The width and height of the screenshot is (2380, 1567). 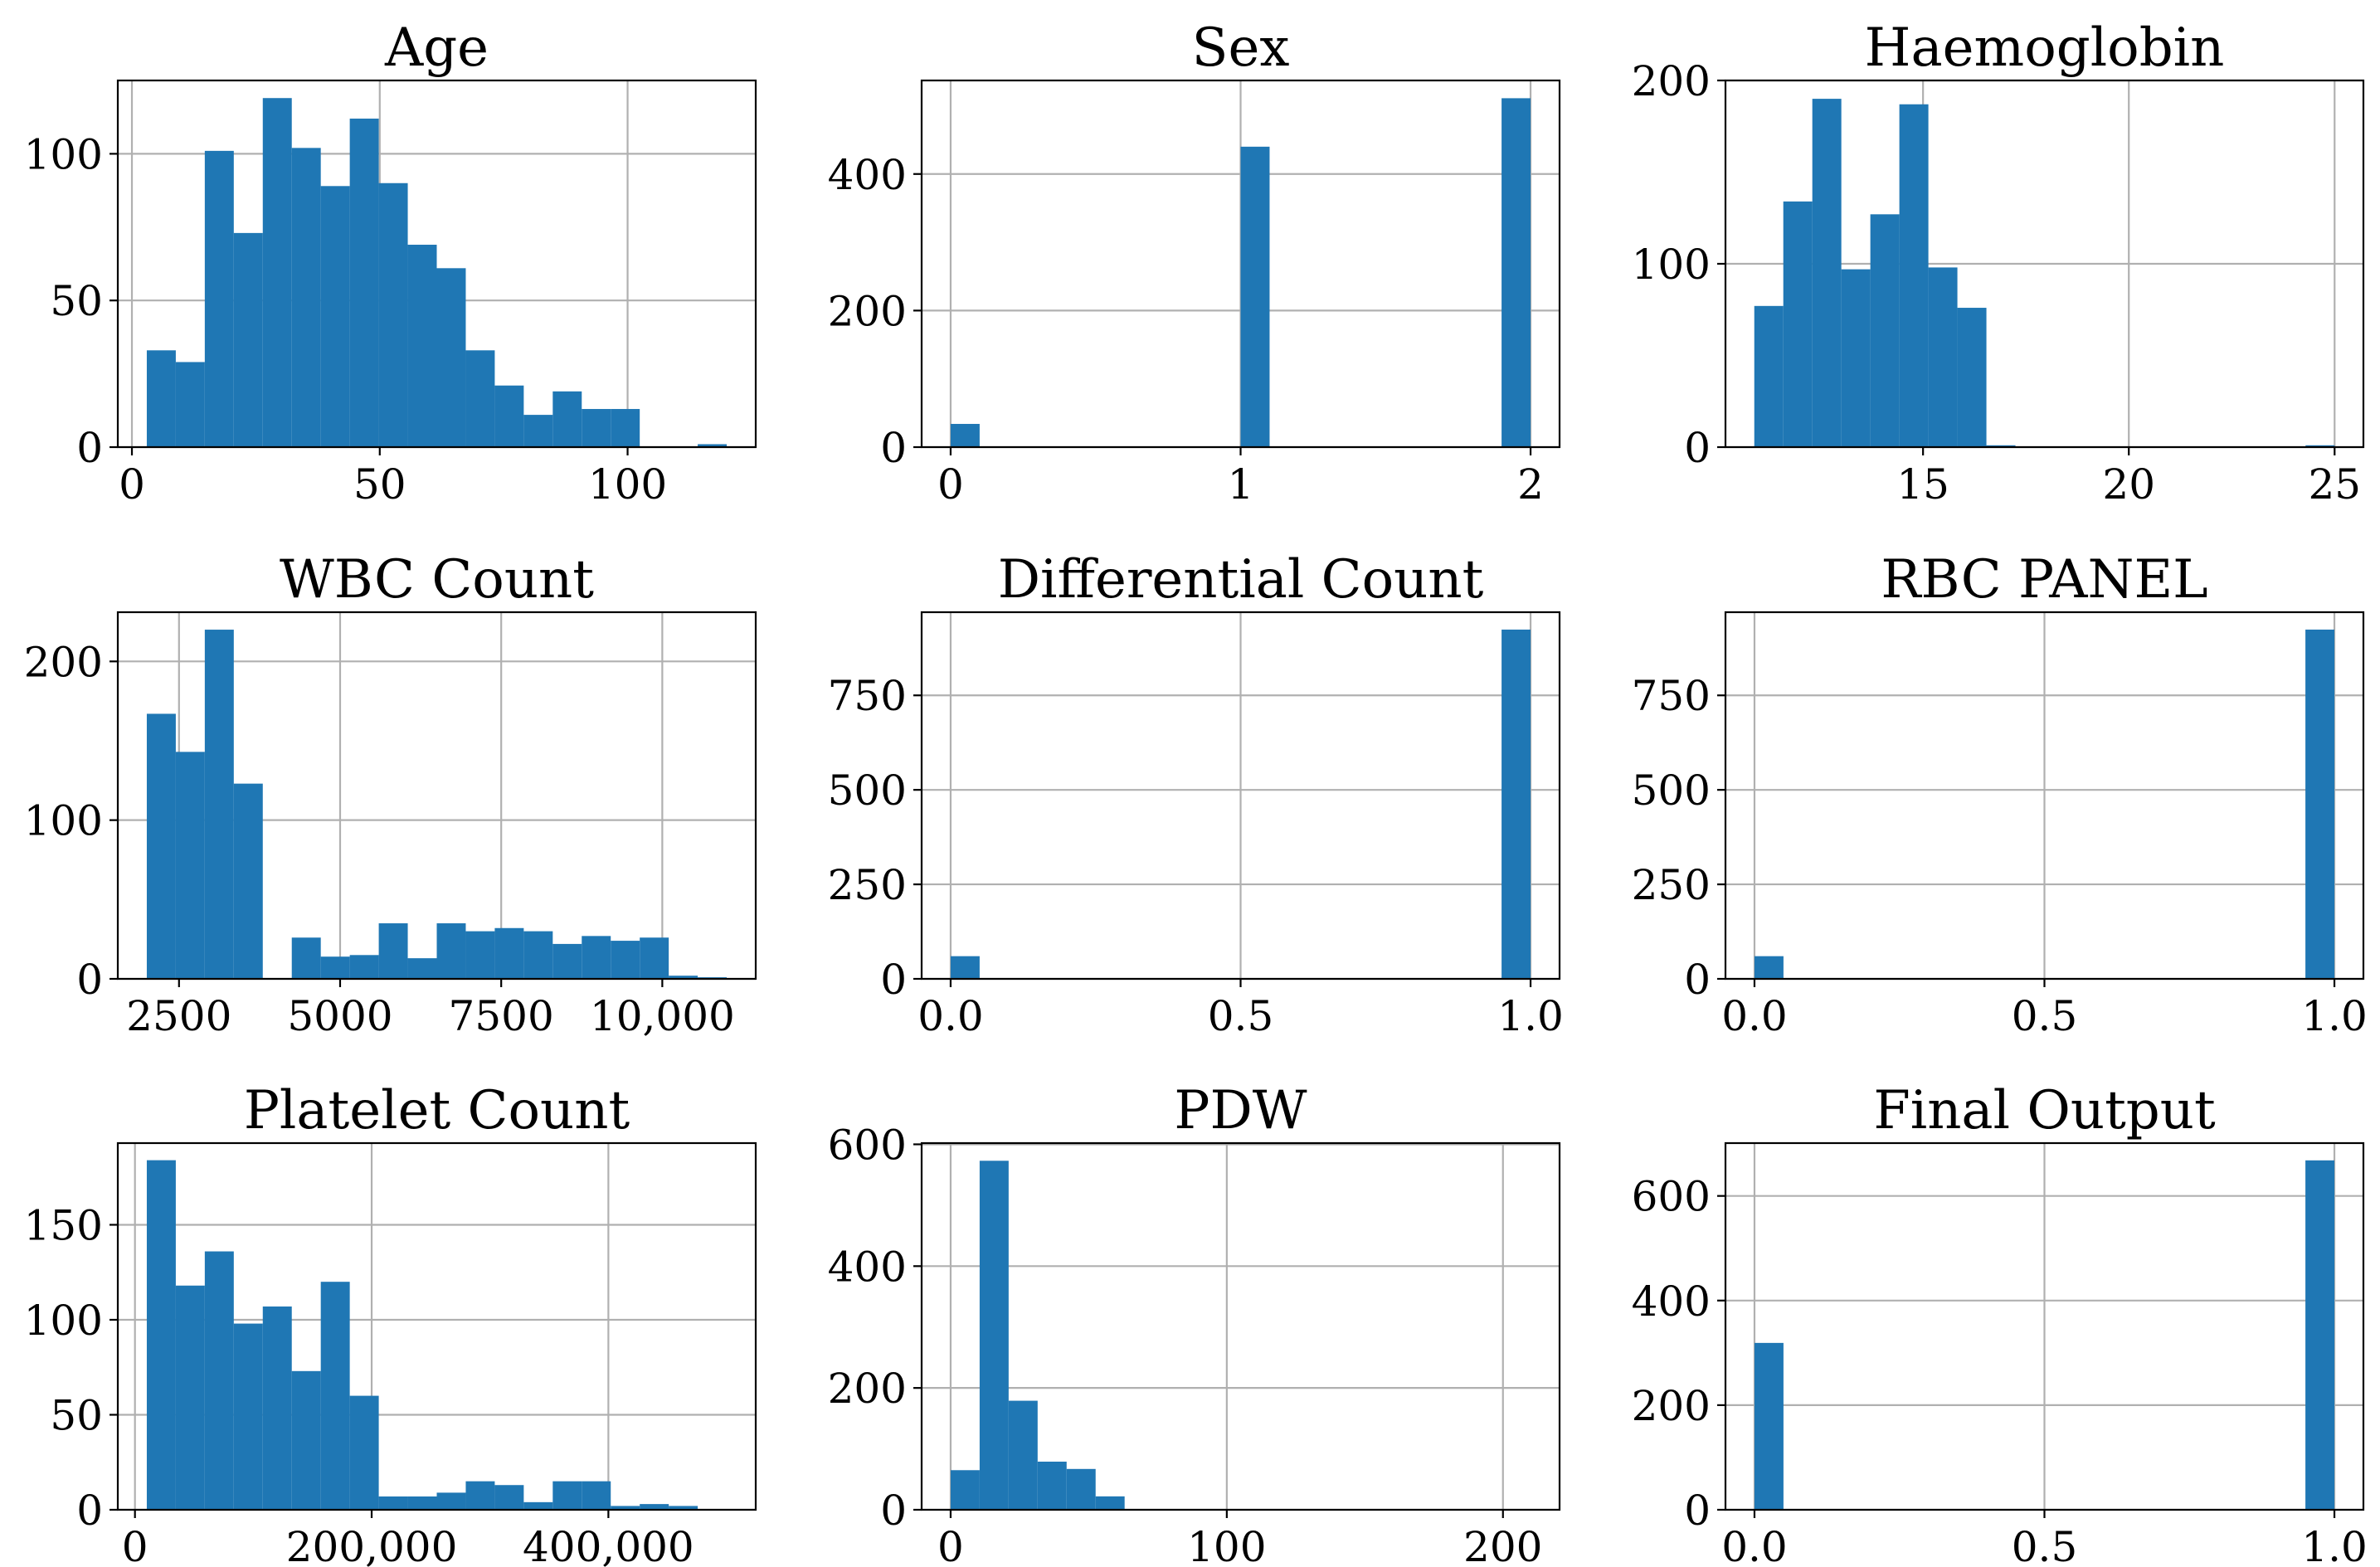 What do you see at coordinates (437, 1110) in the screenshot?
I see `platelet-count-title: Platelet Count` at bounding box center [437, 1110].